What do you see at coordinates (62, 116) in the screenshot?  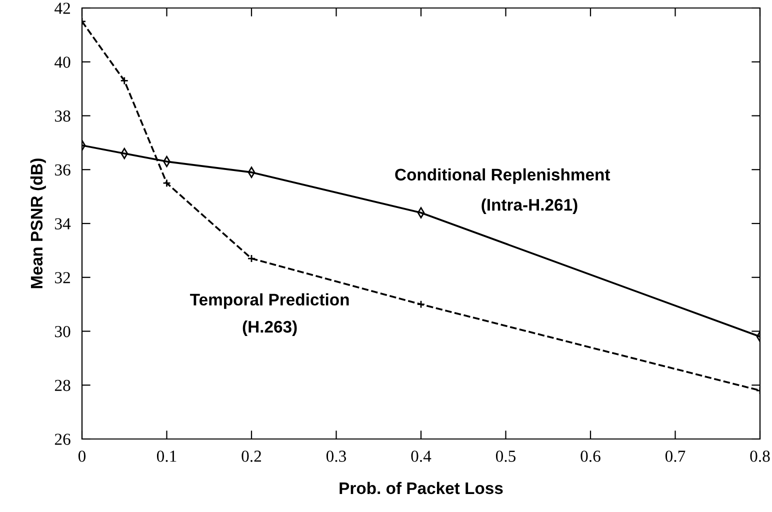 I see `y-tick-label: 38` at bounding box center [62, 116].